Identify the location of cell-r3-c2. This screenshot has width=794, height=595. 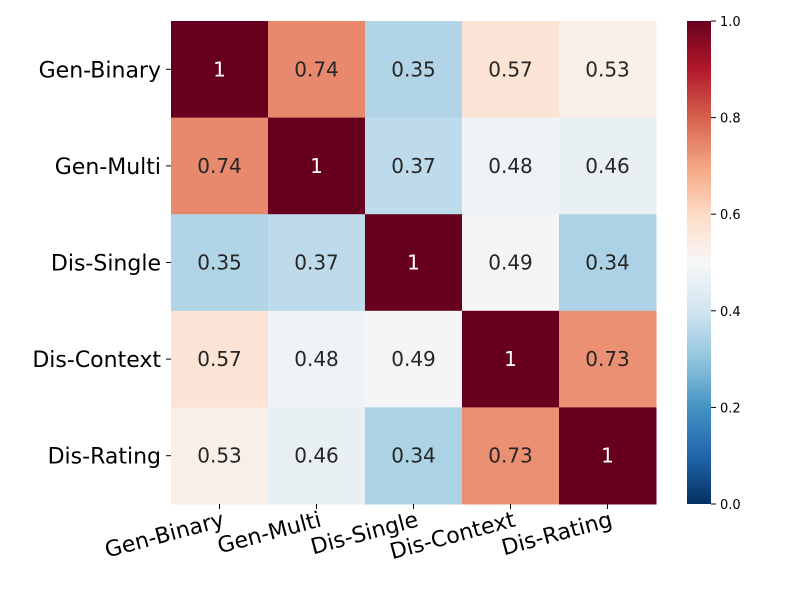
(414, 359).